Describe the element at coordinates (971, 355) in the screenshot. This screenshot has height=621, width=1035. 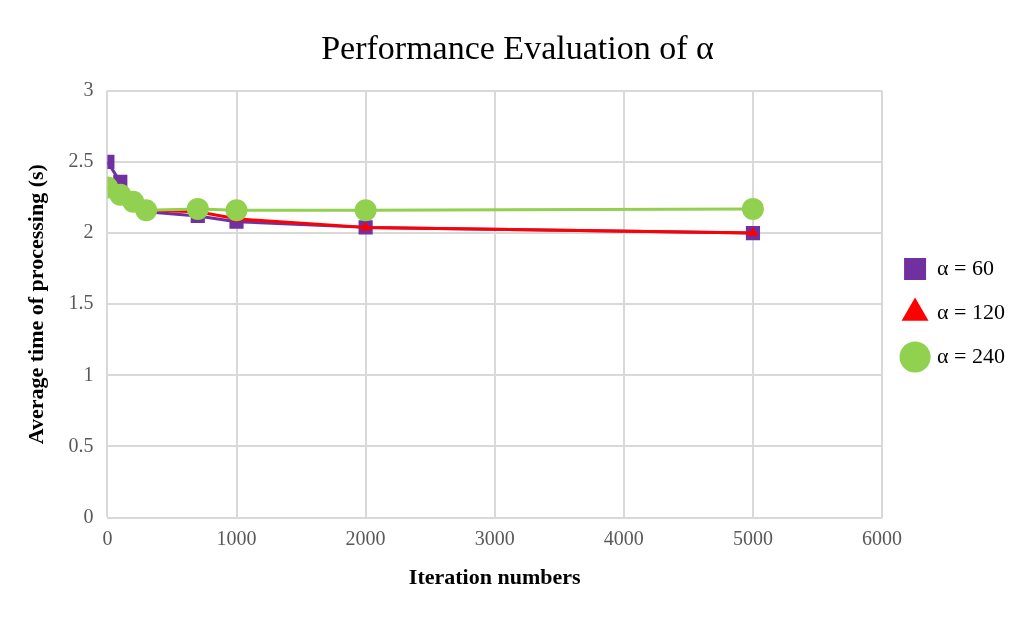
I see `legend-label: α = 240` at that location.